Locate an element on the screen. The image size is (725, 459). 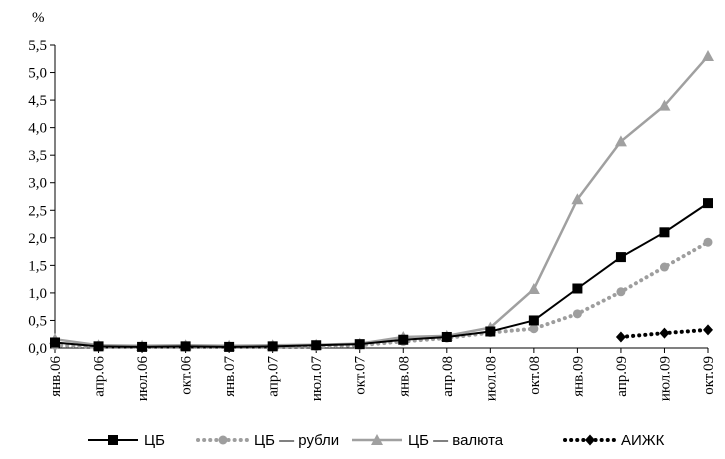
y-axis-label: % is located at coordinates (38, 18).